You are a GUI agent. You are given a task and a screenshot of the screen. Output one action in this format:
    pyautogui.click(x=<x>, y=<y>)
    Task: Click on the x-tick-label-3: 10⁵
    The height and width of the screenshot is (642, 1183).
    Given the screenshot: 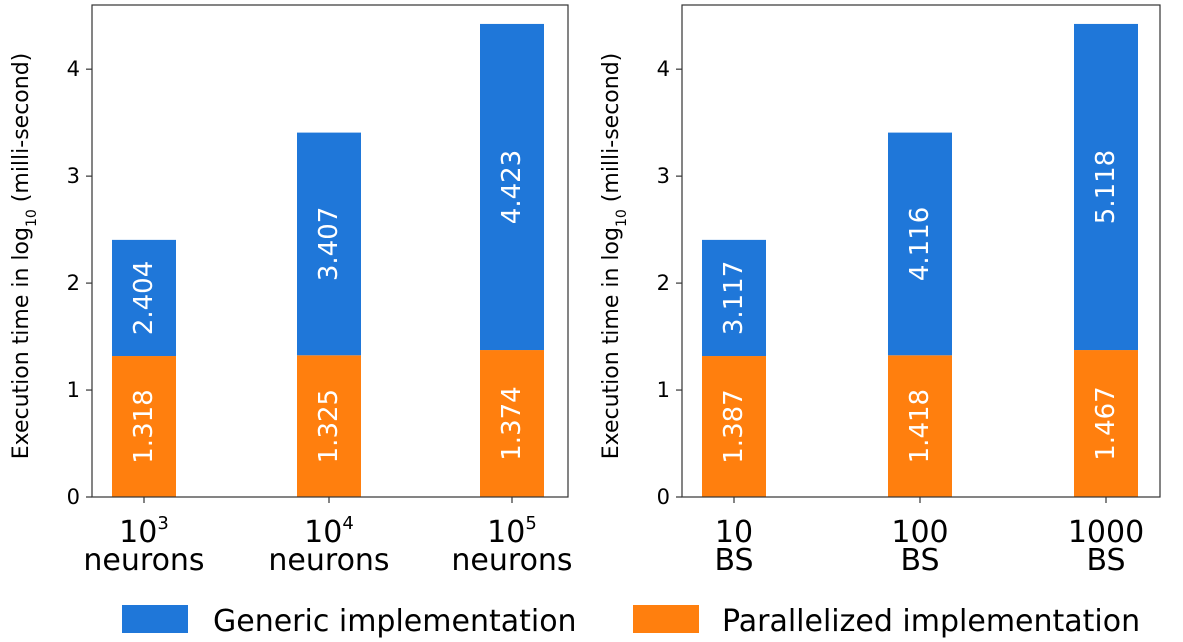 What is the action you would take?
    pyautogui.click(x=512, y=531)
    